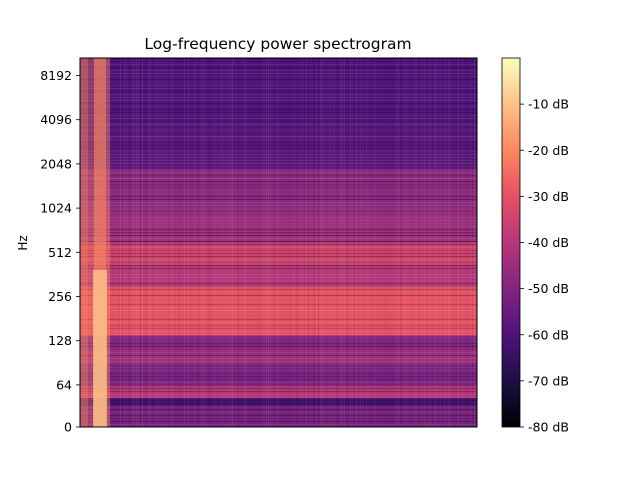  I want to click on colorbar-tick-label: -60 dB, so click(548, 334).